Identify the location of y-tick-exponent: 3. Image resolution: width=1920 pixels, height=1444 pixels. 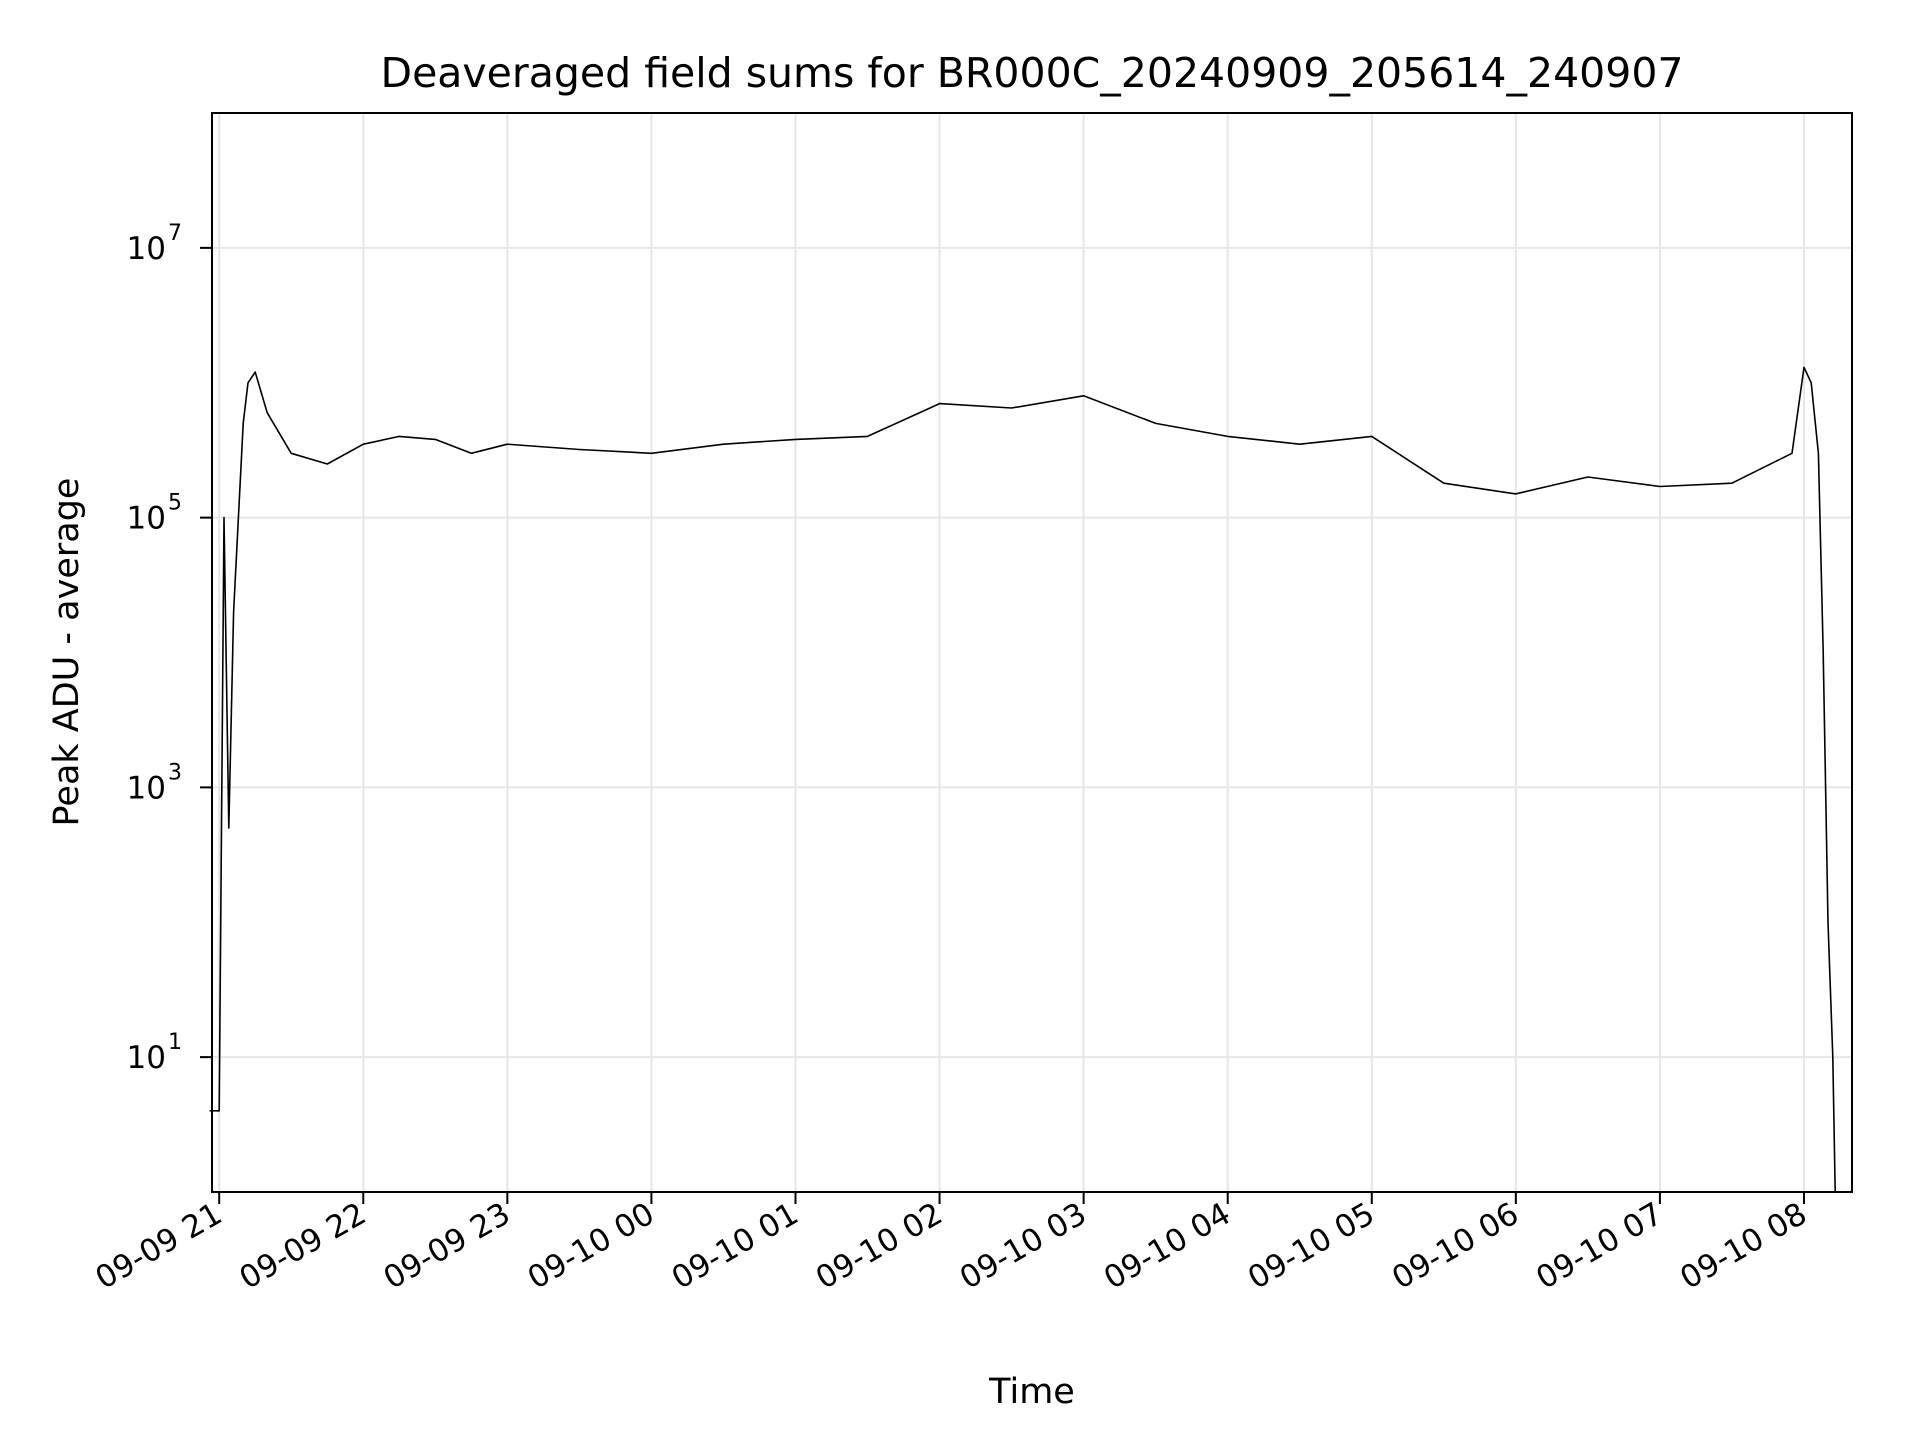
(175, 772).